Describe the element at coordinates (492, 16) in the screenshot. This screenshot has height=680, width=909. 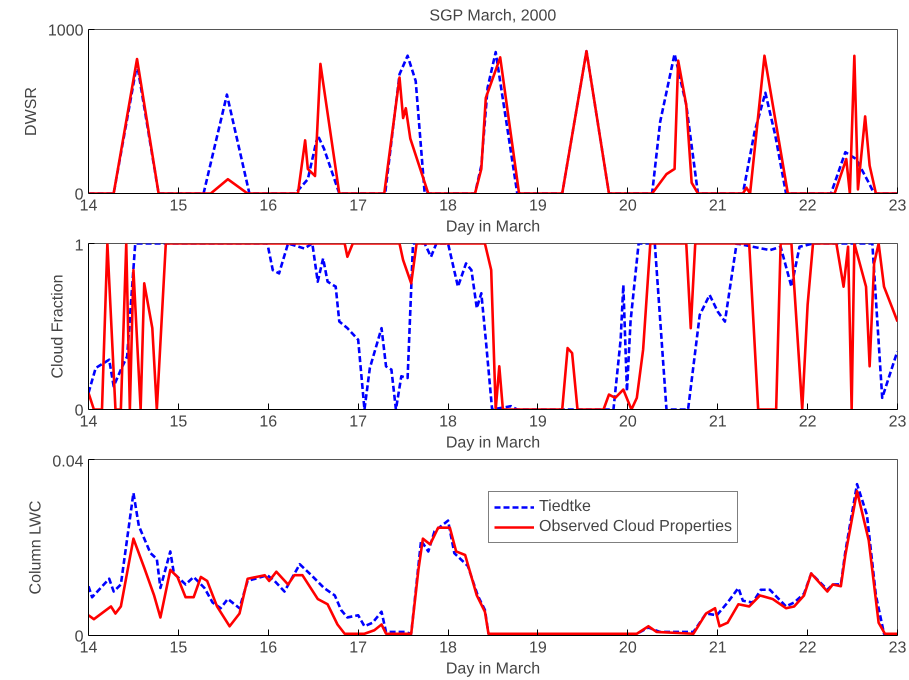
I see `chart-title: SGP March, 2000` at that location.